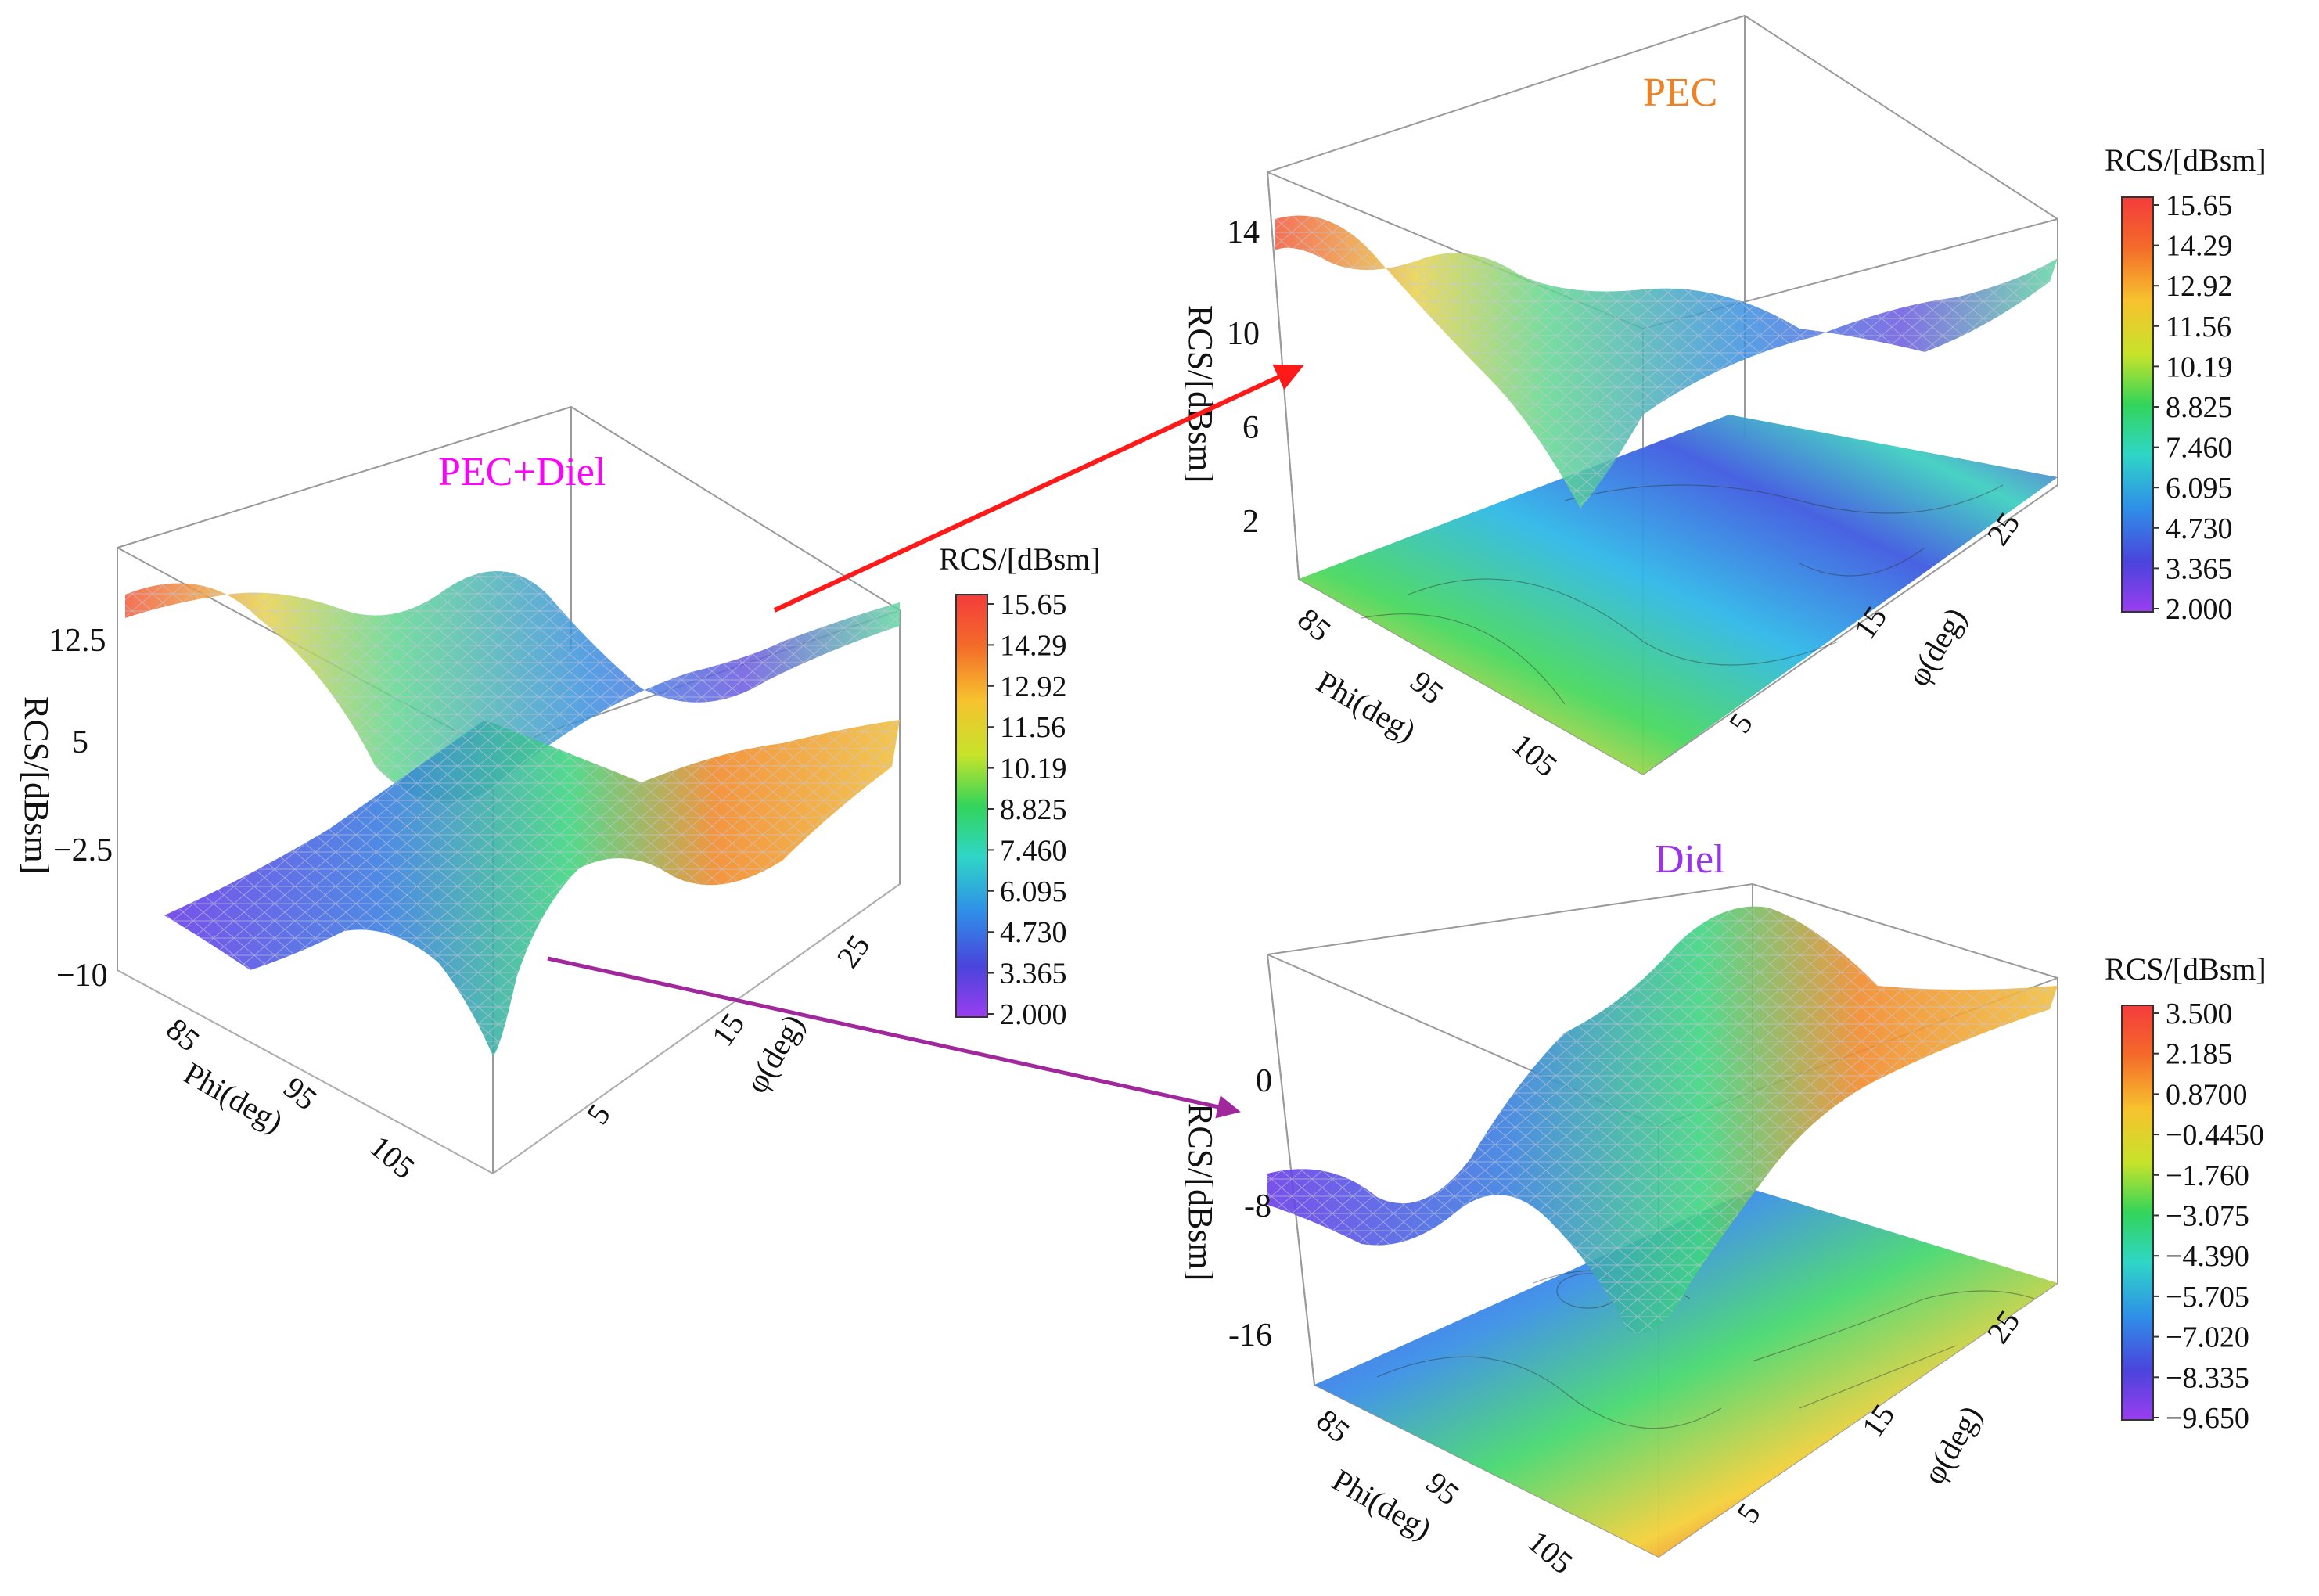 The image size is (2319, 1596). I want to click on z-tick: −10, so click(82, 976).